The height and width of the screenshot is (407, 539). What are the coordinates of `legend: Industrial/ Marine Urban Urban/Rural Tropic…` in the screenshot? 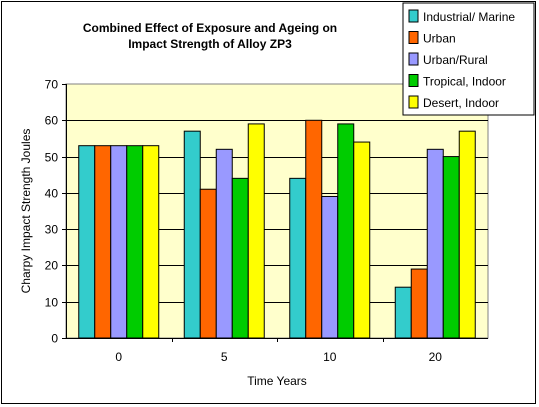 It's located at (468, 59).